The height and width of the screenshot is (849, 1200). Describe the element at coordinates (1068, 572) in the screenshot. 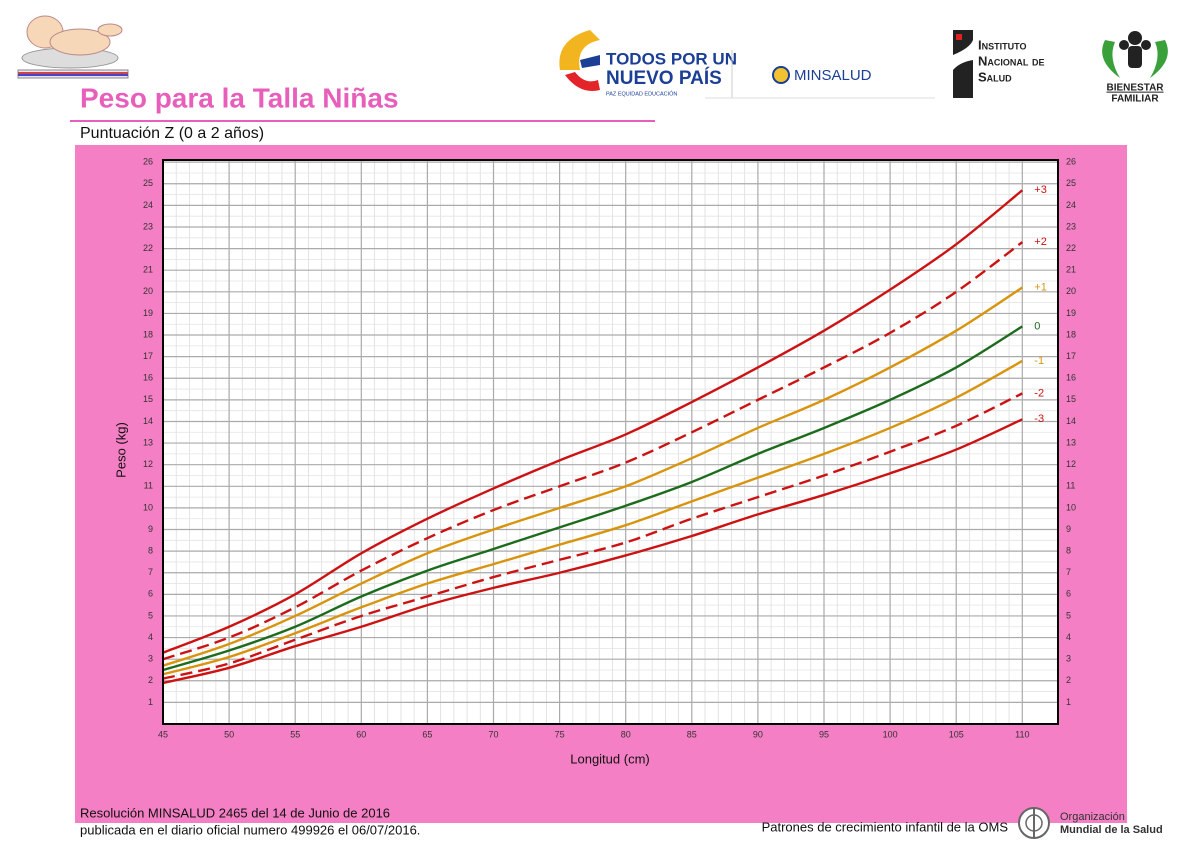

I see `y-tick-label-right: 7` at that location.